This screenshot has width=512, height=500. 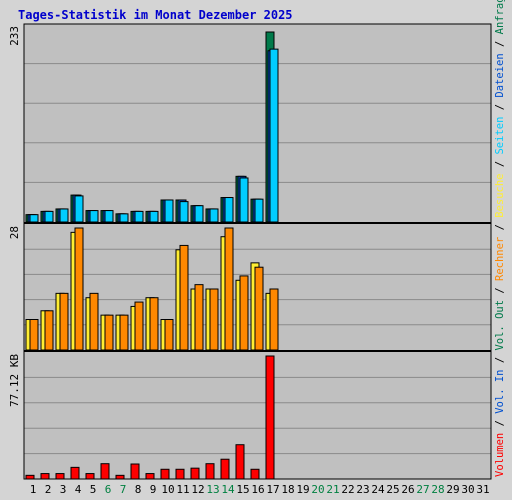 What do you see at coordinates (392, 489) in the screenshot?
I see `x-tick-label-day-25: 25` at bounding box center [392, 489].